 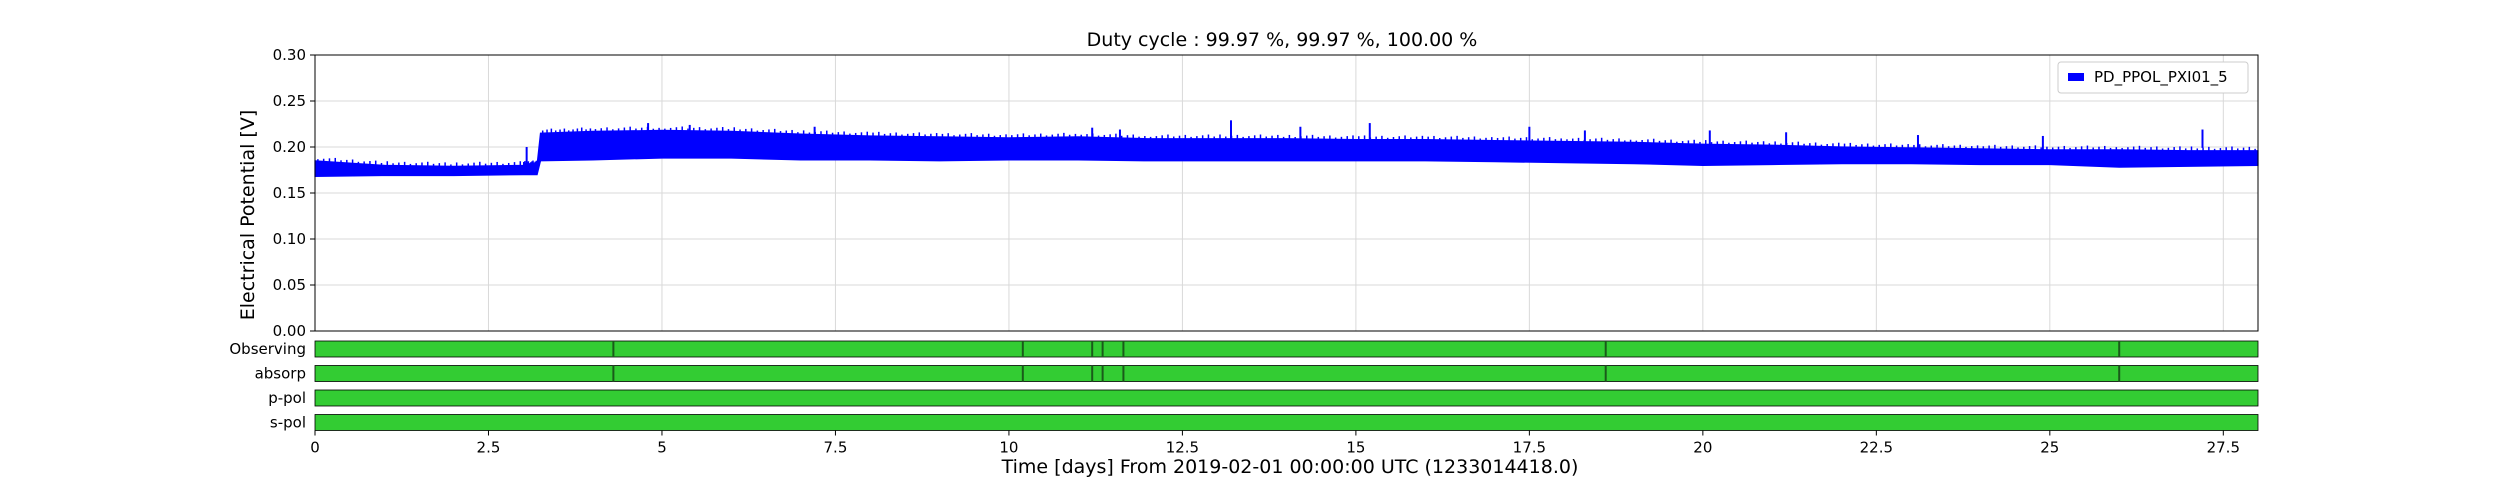 I want to click on legend: PD_PPOL_PXI01_5, so click(x=2153, y=77).